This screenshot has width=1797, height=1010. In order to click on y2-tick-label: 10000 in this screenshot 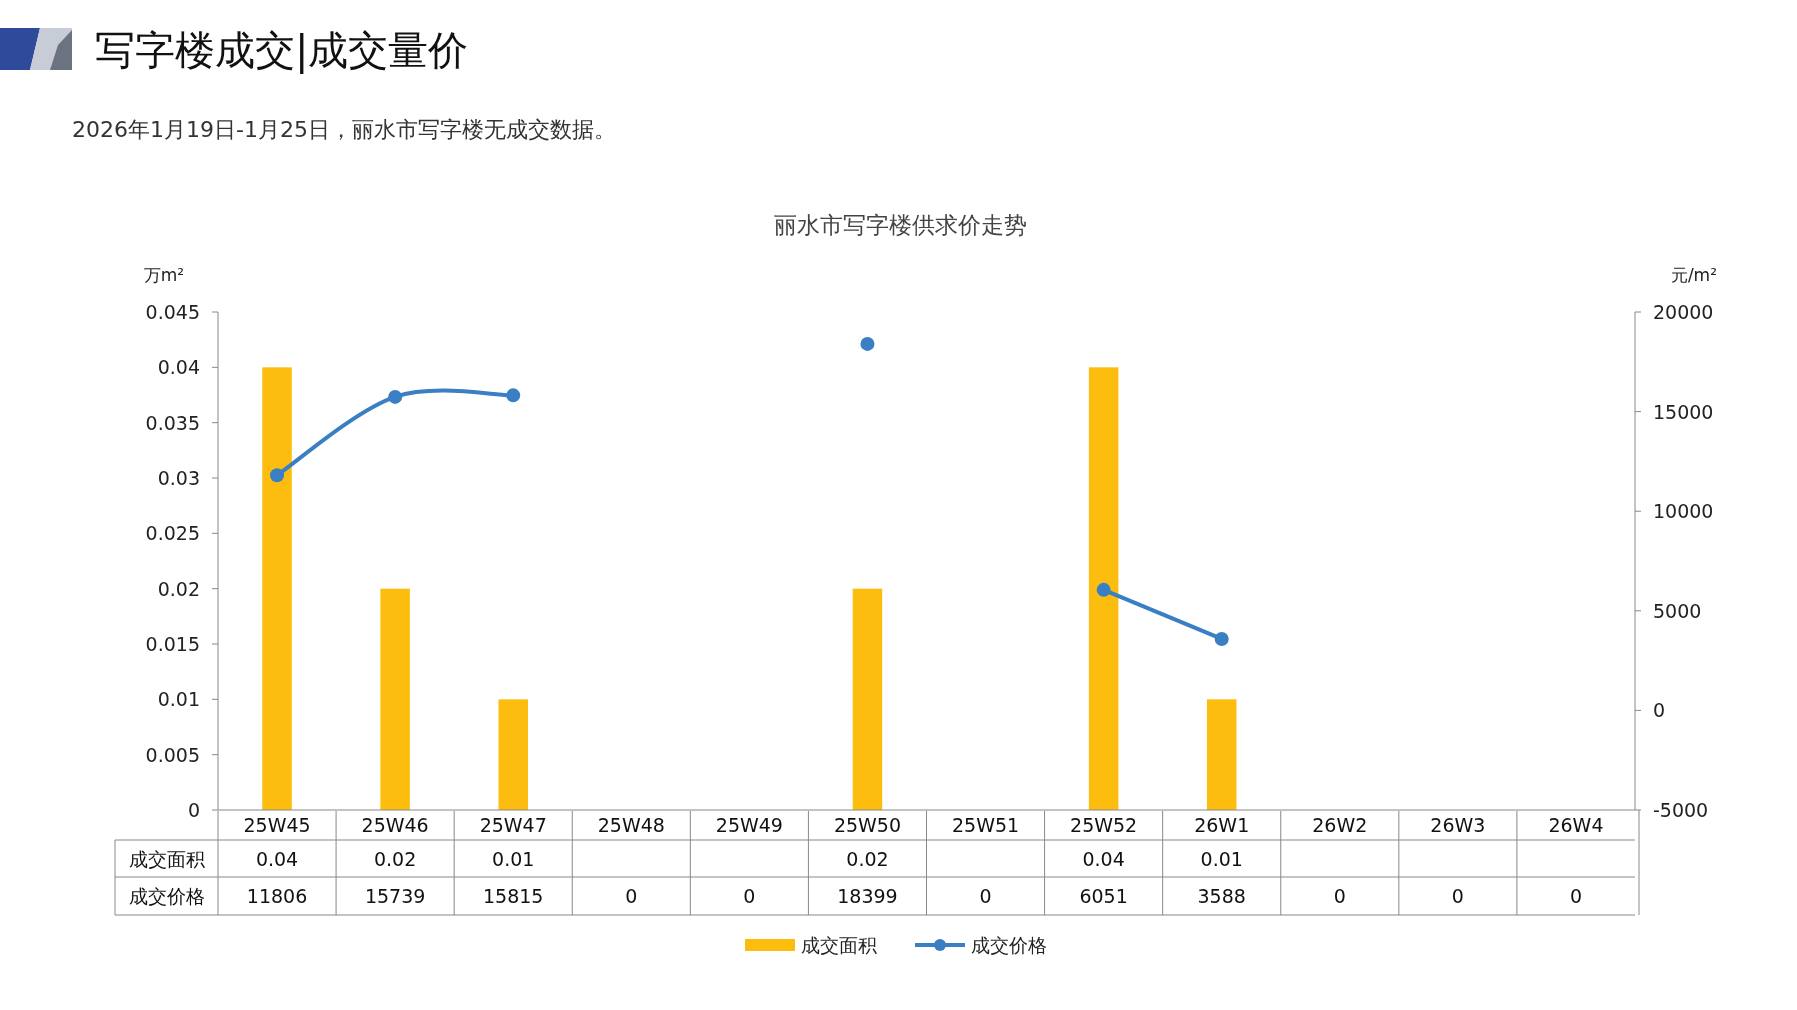, I will do `click(1683, 511)`.